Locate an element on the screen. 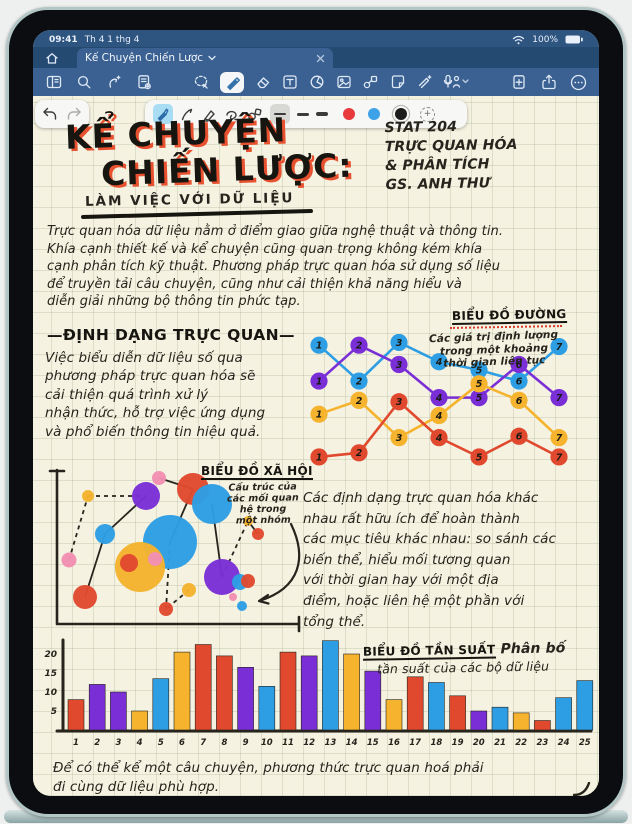 Image resolution: width=632 pixels, height=824 pixels. battery-percent: 100% is located at coordinates (545, 39).